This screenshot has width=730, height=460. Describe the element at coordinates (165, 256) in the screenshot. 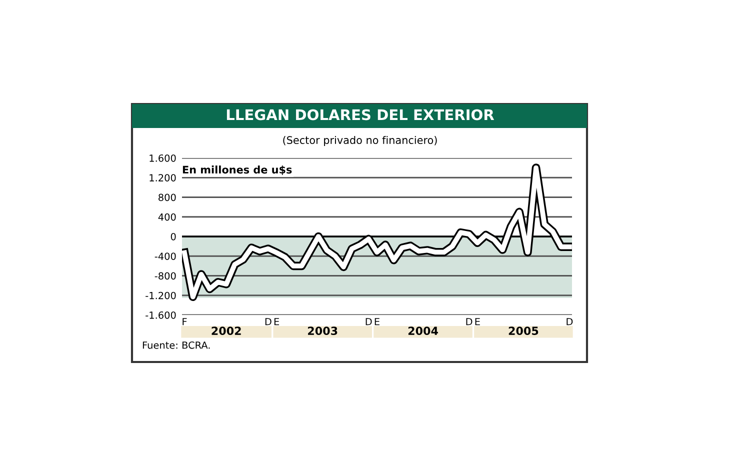

I see `y-tick-label: -400` at that location.